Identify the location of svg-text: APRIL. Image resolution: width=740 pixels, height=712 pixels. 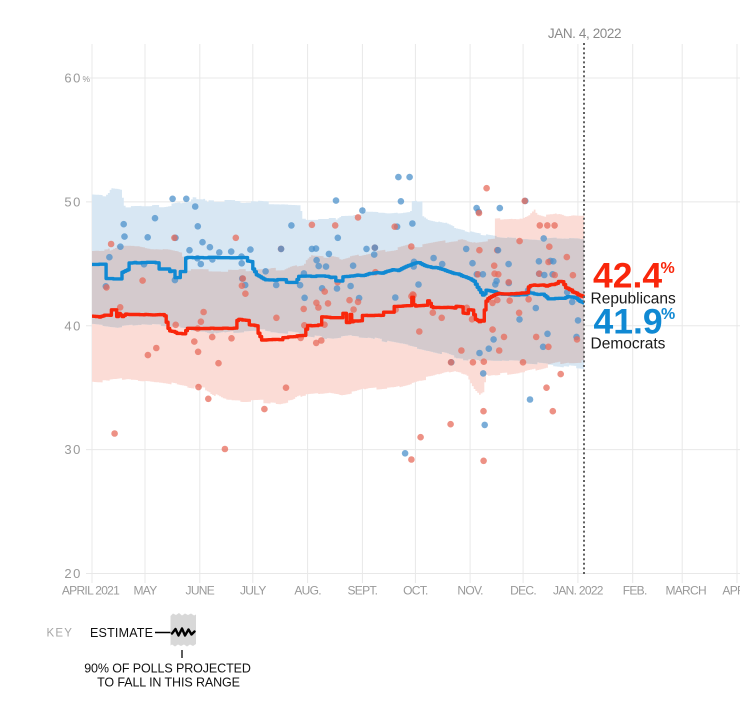
(731, 591).